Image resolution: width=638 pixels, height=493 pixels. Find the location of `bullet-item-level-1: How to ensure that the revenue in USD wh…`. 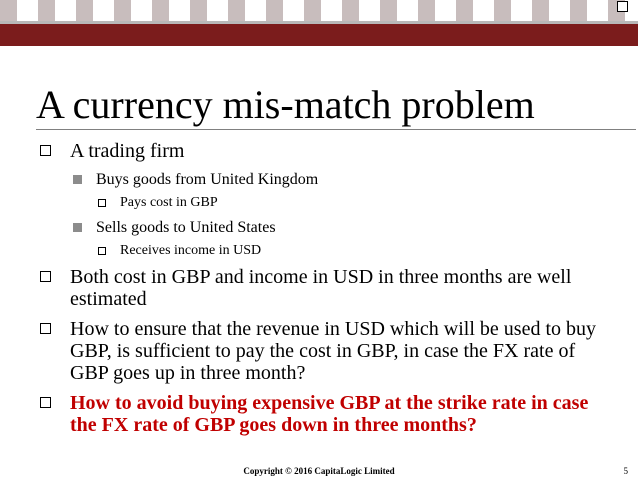

bullet-item-level-1: How to ensure that the revenue in USD wh… is located at coordinates (326, 351).